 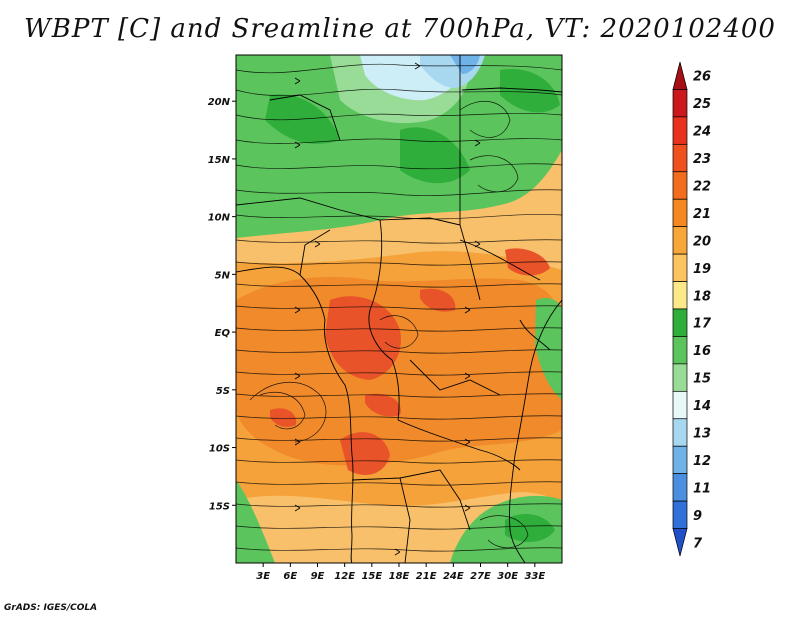 What do you see at coordinates (692, 309) in the screenshot?
I see `colorbar: 26 25 24 23 22 21 20 19 18 17 16 15 14 13 12 11 9 7` at bounding box center [692, 309].